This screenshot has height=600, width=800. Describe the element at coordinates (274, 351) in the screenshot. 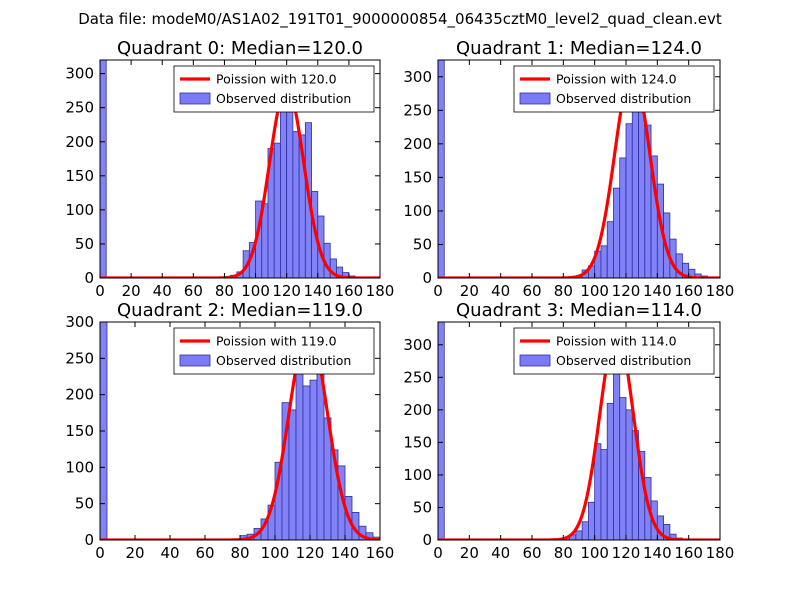

I see `legend: Poission with 119.0 Observed distribution` at that location.